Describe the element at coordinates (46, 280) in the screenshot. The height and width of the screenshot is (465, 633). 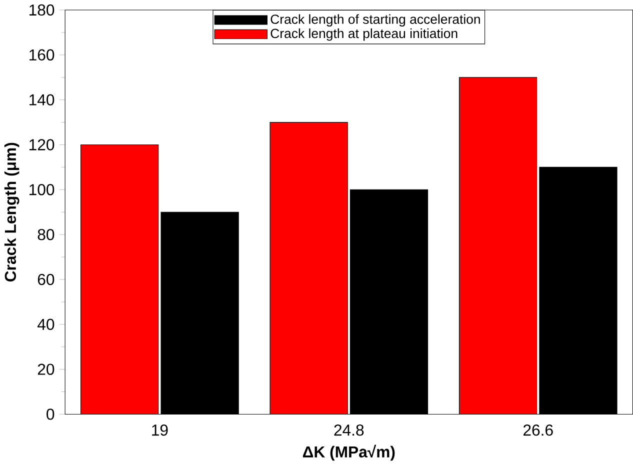
I see `y-tick-label: 60` at that location.